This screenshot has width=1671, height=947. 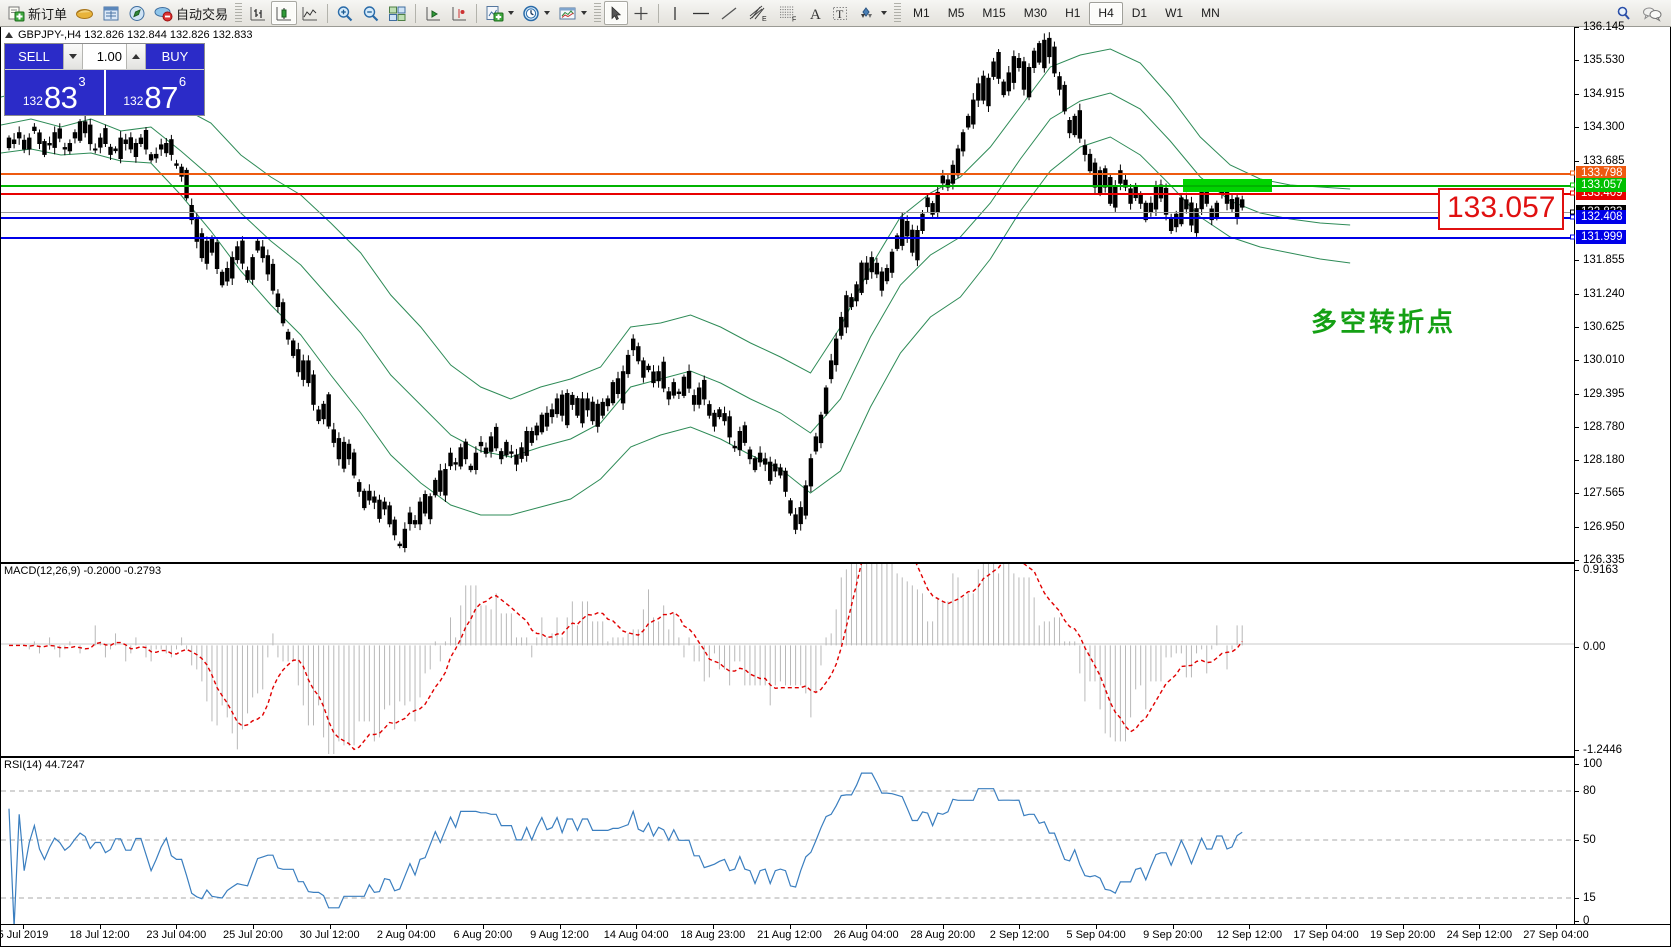 I want to click on line-chart-button, so click(x=310, y=13).